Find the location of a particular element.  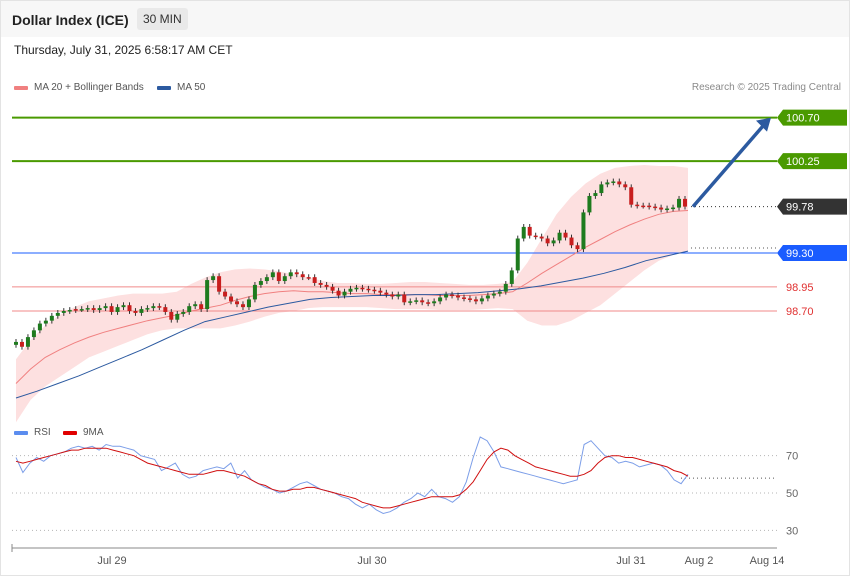

timestamp: Thursday, July 31, 2025 6:58:17 AM CET is located at coordinates (123, 50).